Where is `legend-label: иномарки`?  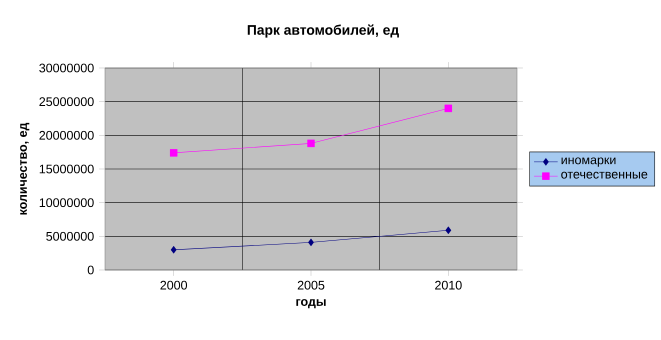
legend-label: иномарки is located at coordinates (589, 162).